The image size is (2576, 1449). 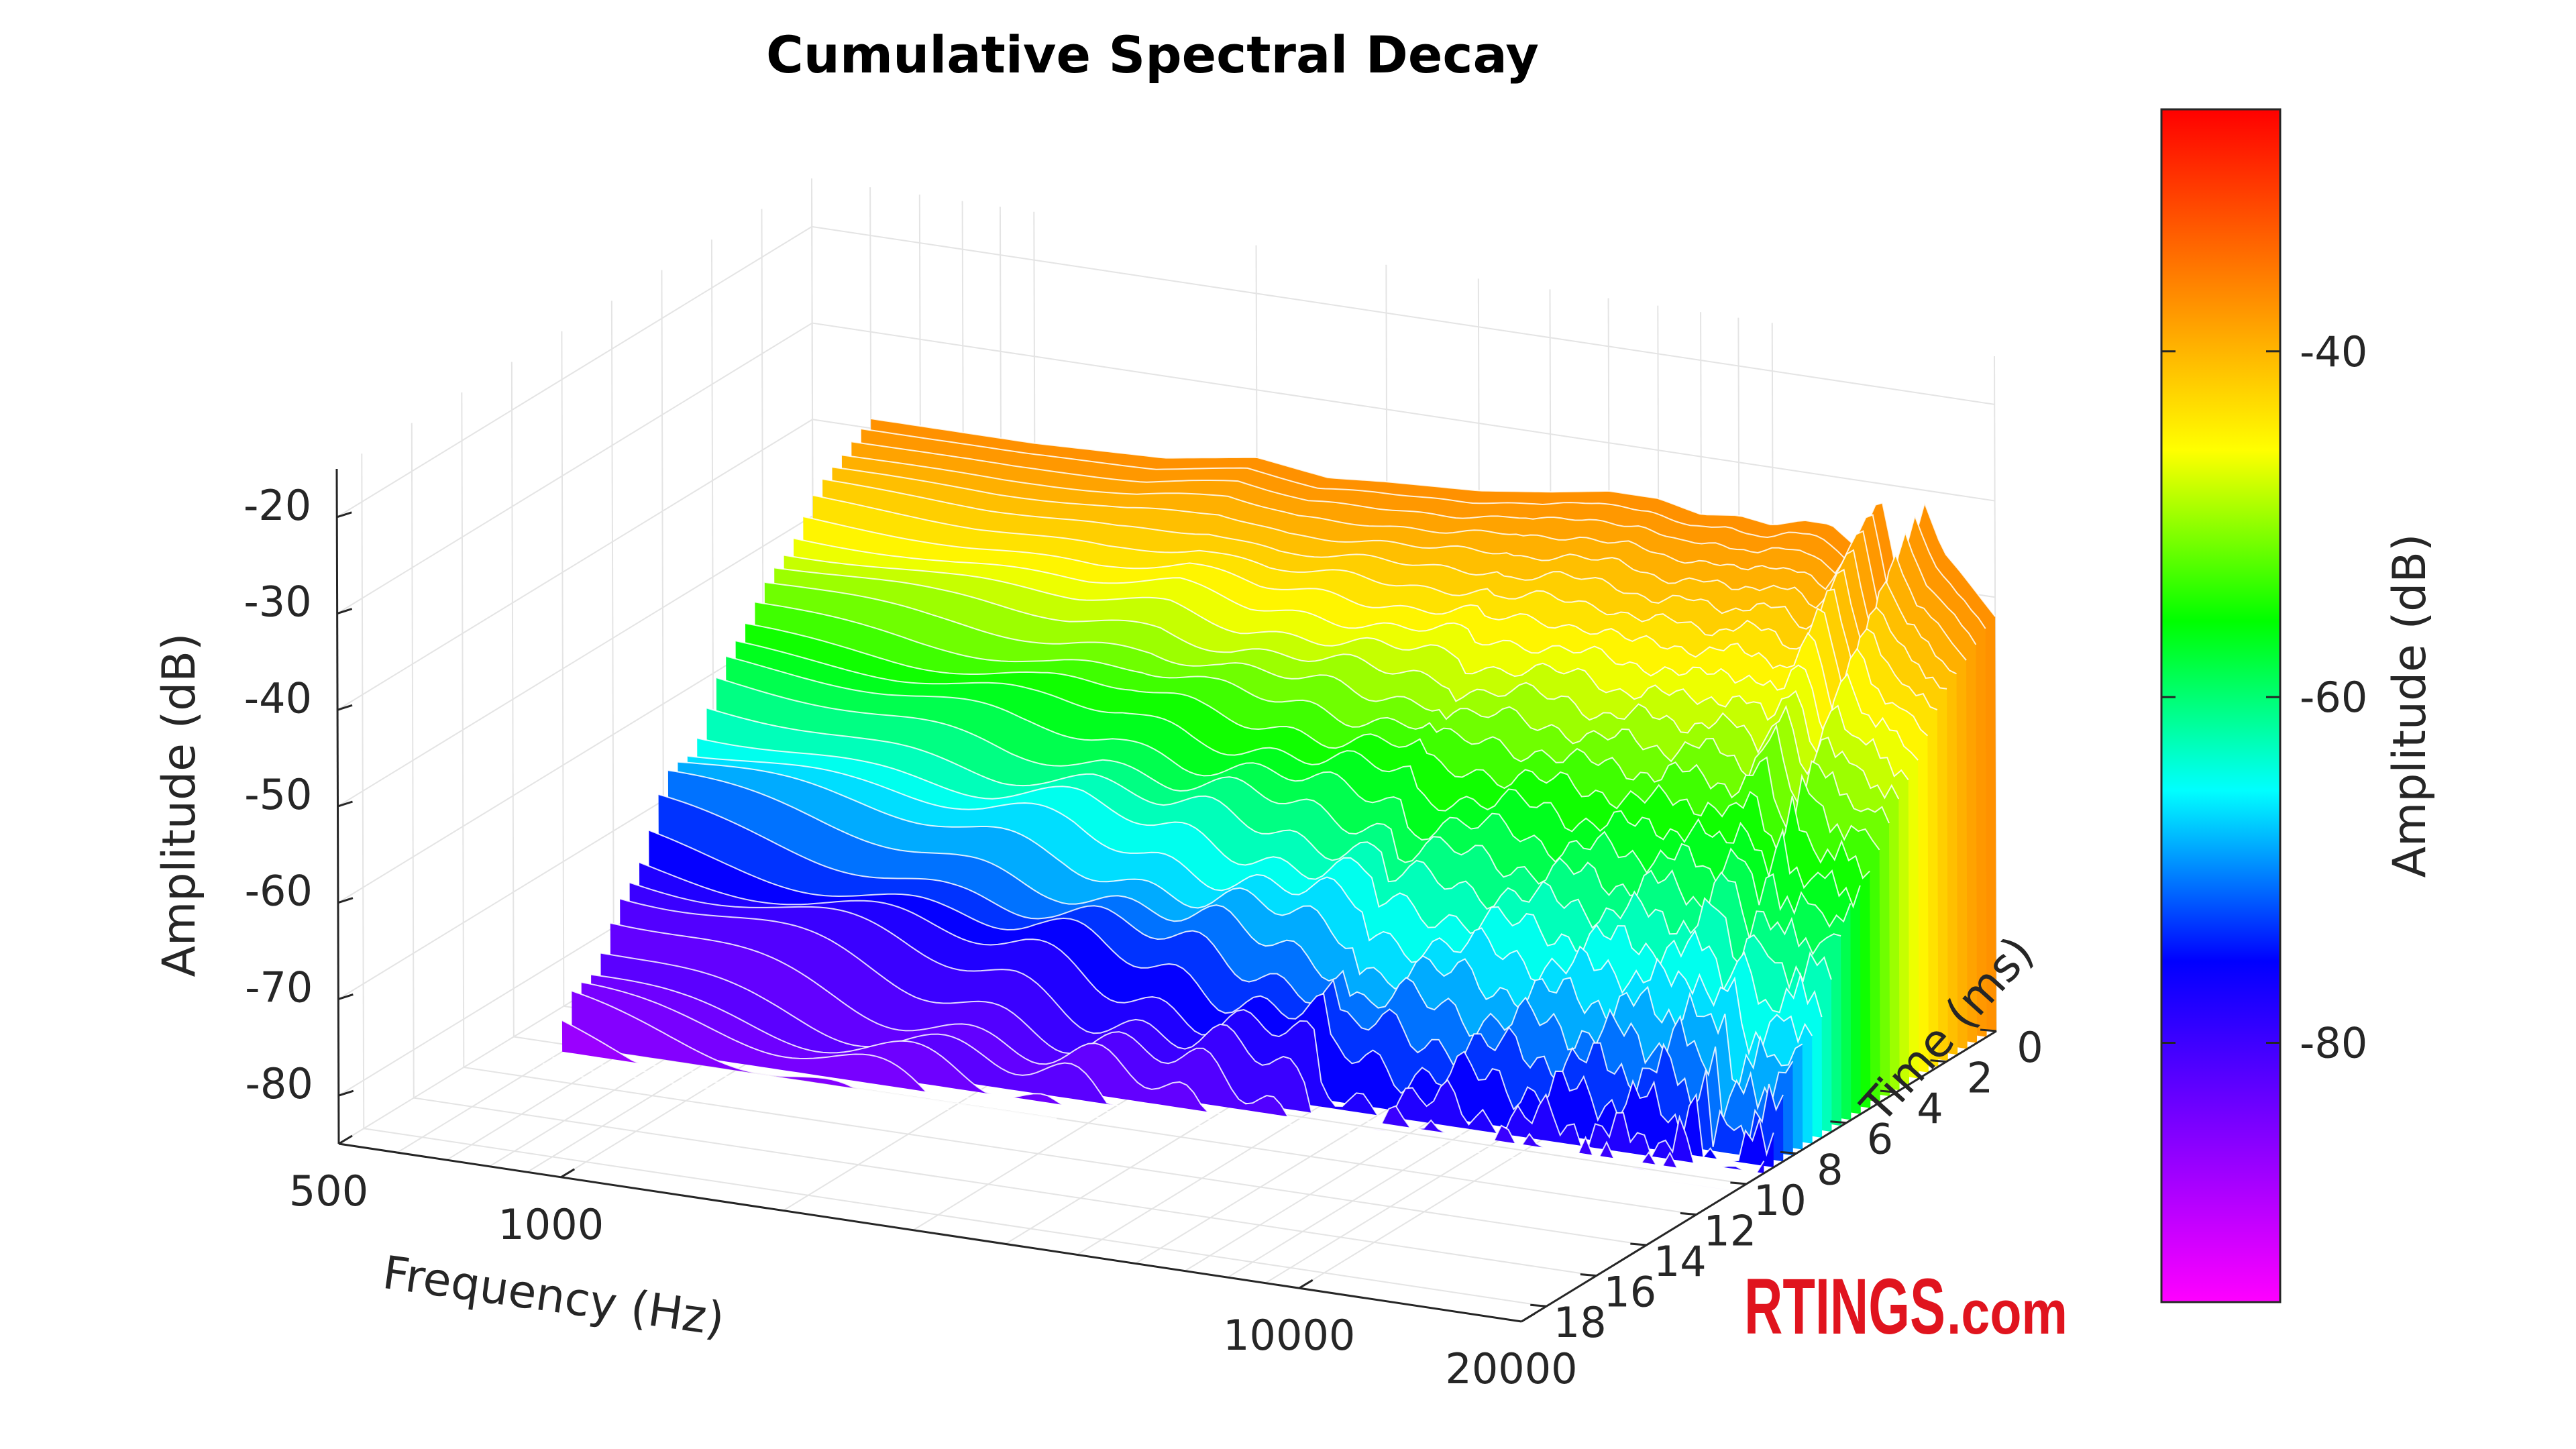 What do you see at coordinates (279, 1083) in the screenshot?
I see `z-tick-label: -80` at bounding box center [279, 1083].